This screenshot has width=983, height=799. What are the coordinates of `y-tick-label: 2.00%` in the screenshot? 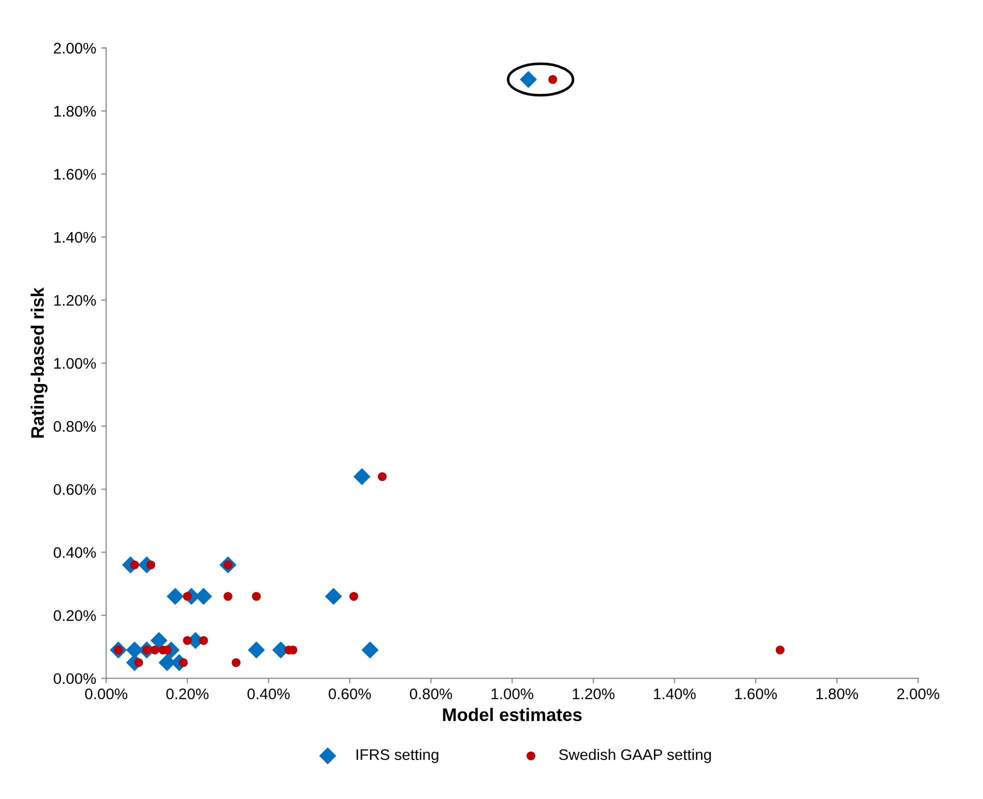 It's located at (75, 48).